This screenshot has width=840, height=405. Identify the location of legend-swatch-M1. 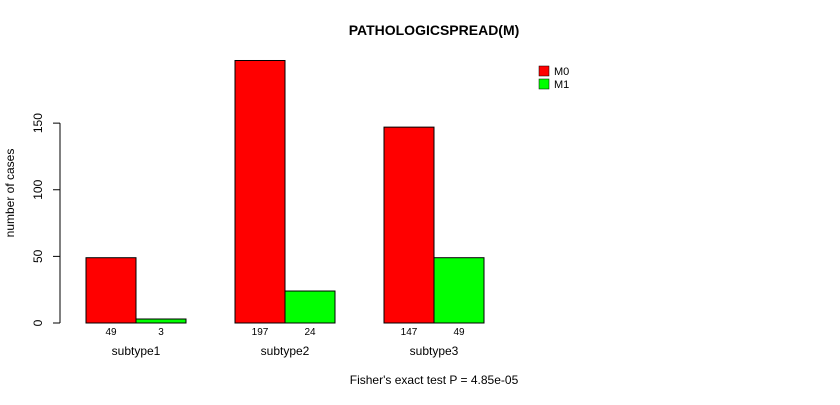
(544, 84).